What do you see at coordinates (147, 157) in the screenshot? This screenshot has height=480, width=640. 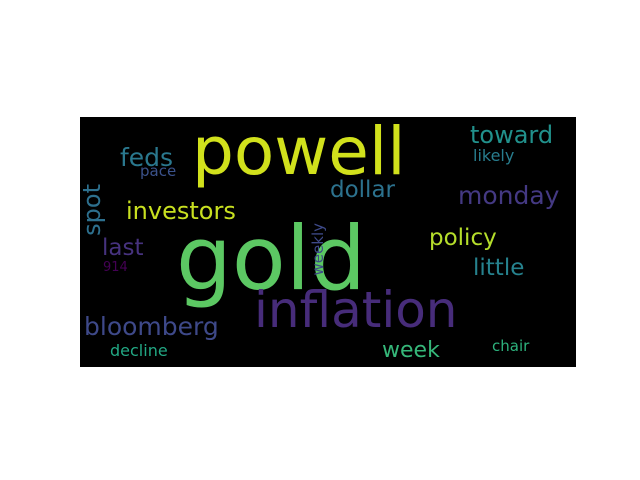 I see `word-feds: feds` at bounding box center [147, 157].